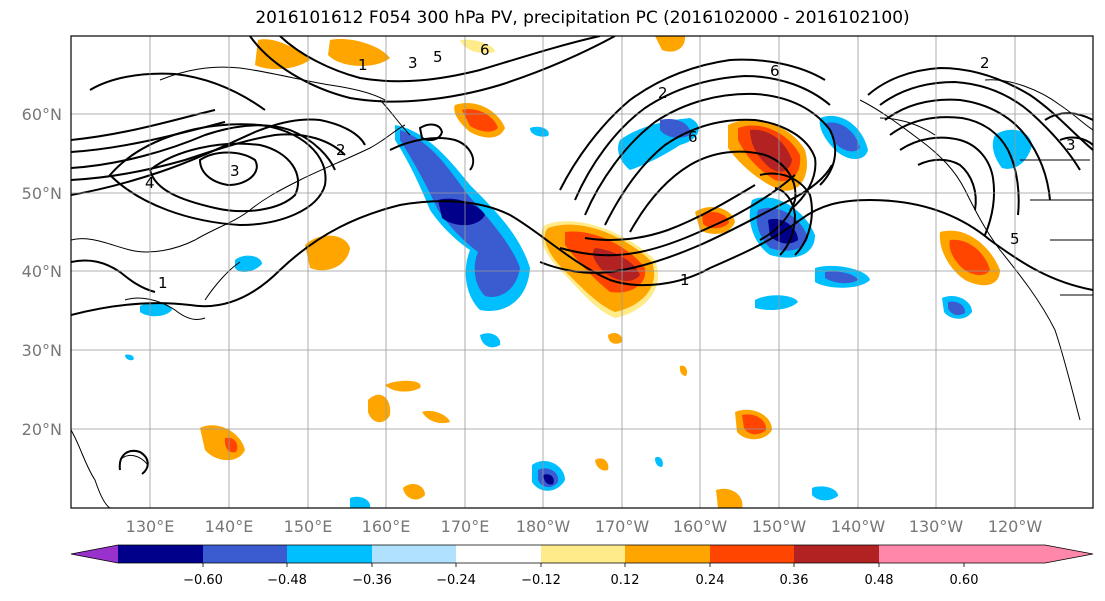  I want to click on lon-label: 160°E, so click(386, 526).